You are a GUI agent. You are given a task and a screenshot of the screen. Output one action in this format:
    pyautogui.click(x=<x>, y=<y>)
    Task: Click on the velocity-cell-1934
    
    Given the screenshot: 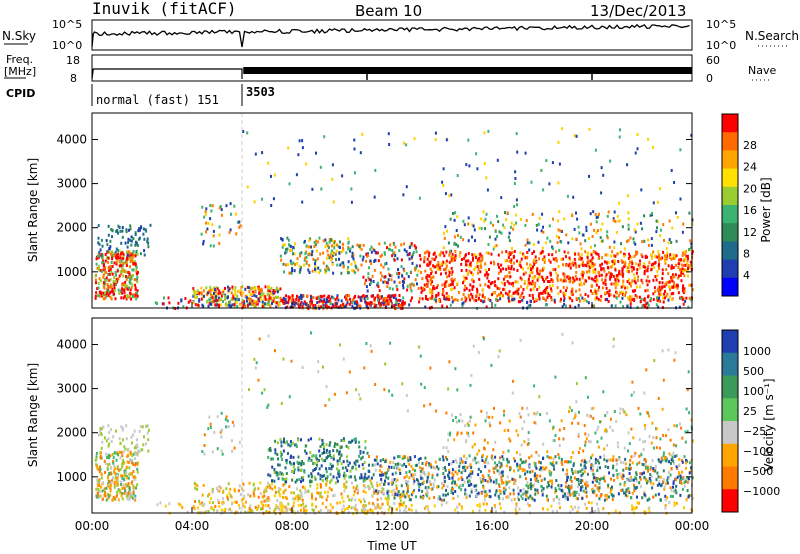 What is the action you would take?
    pyautogui.click(x=505, y=485)
    